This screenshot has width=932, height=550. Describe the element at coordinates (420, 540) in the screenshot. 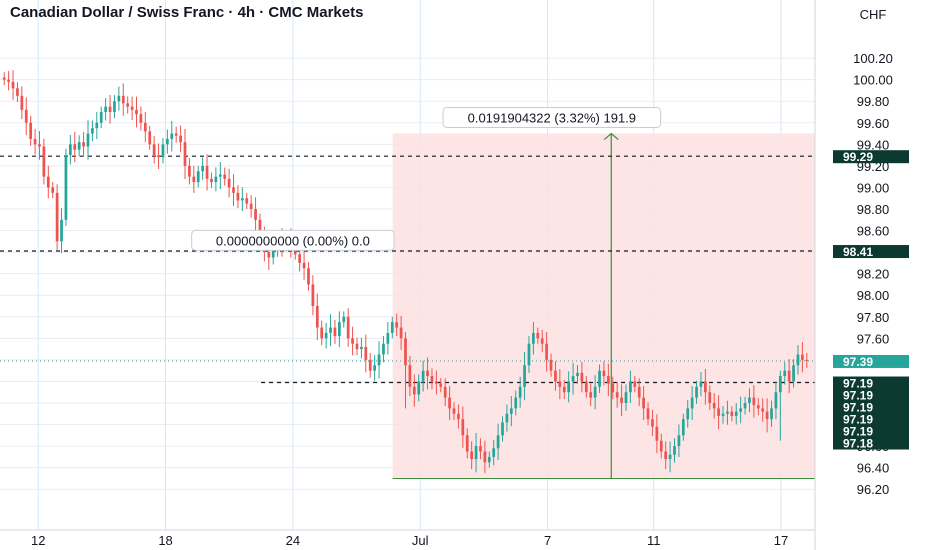

I see `time-tick-label: Jul` at that location.